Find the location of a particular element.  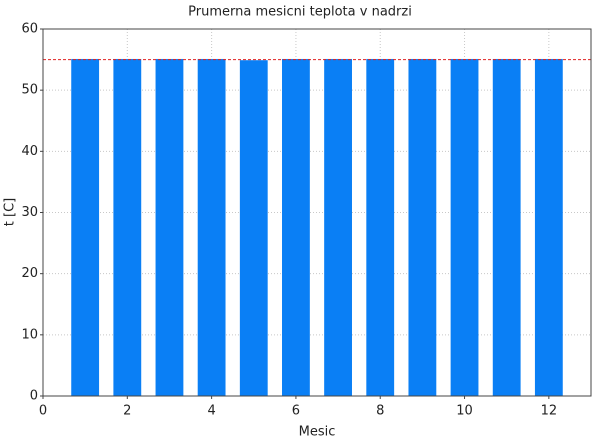

x-tick-label: 0 is located at coordinates (43, 411).